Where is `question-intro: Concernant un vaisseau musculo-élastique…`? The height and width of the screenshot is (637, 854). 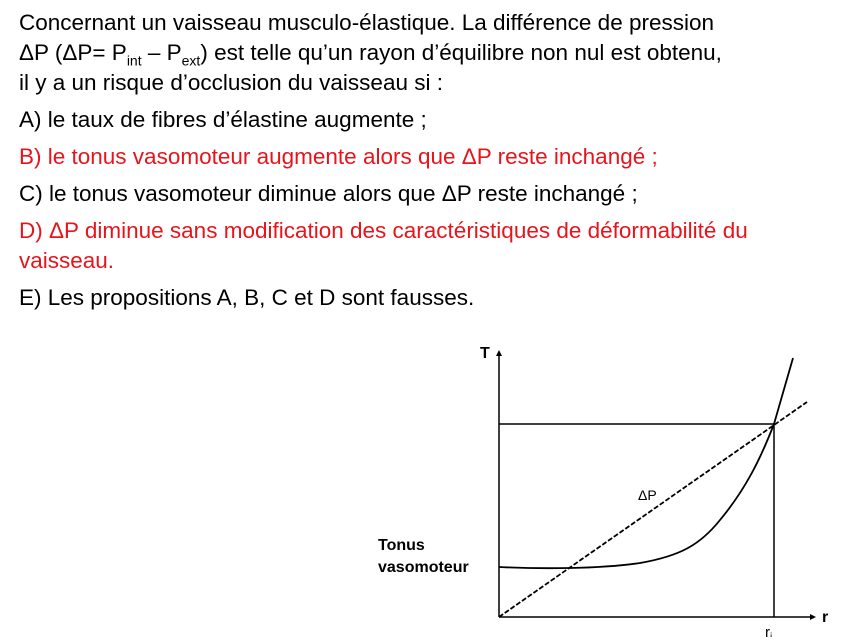
question-intro: Concernant un vaisseau musculo-élastique… is located at coordinates (370, 52).